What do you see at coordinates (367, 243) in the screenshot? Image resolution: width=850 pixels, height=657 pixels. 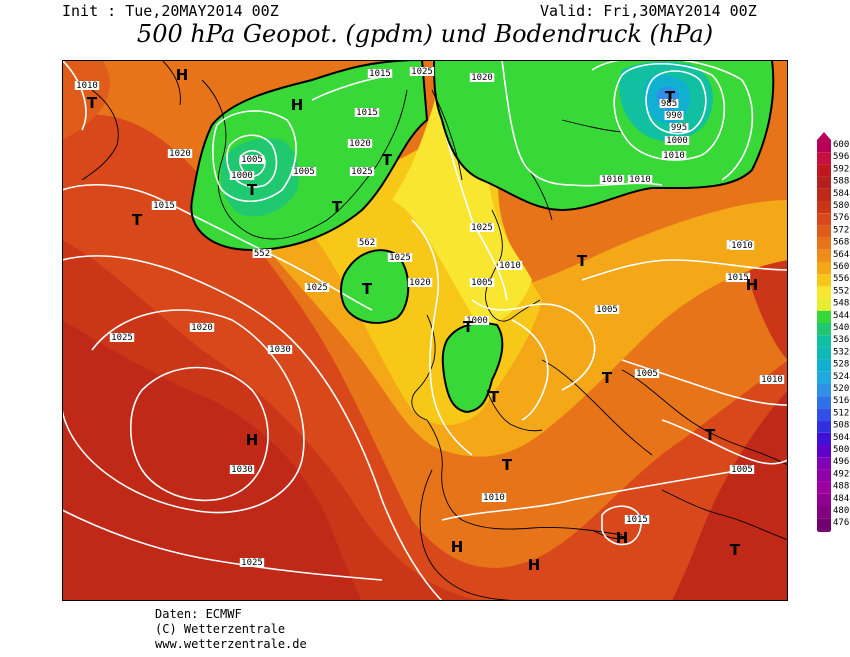 I see `isobar-label: 562` at bounding box center [367, 243].